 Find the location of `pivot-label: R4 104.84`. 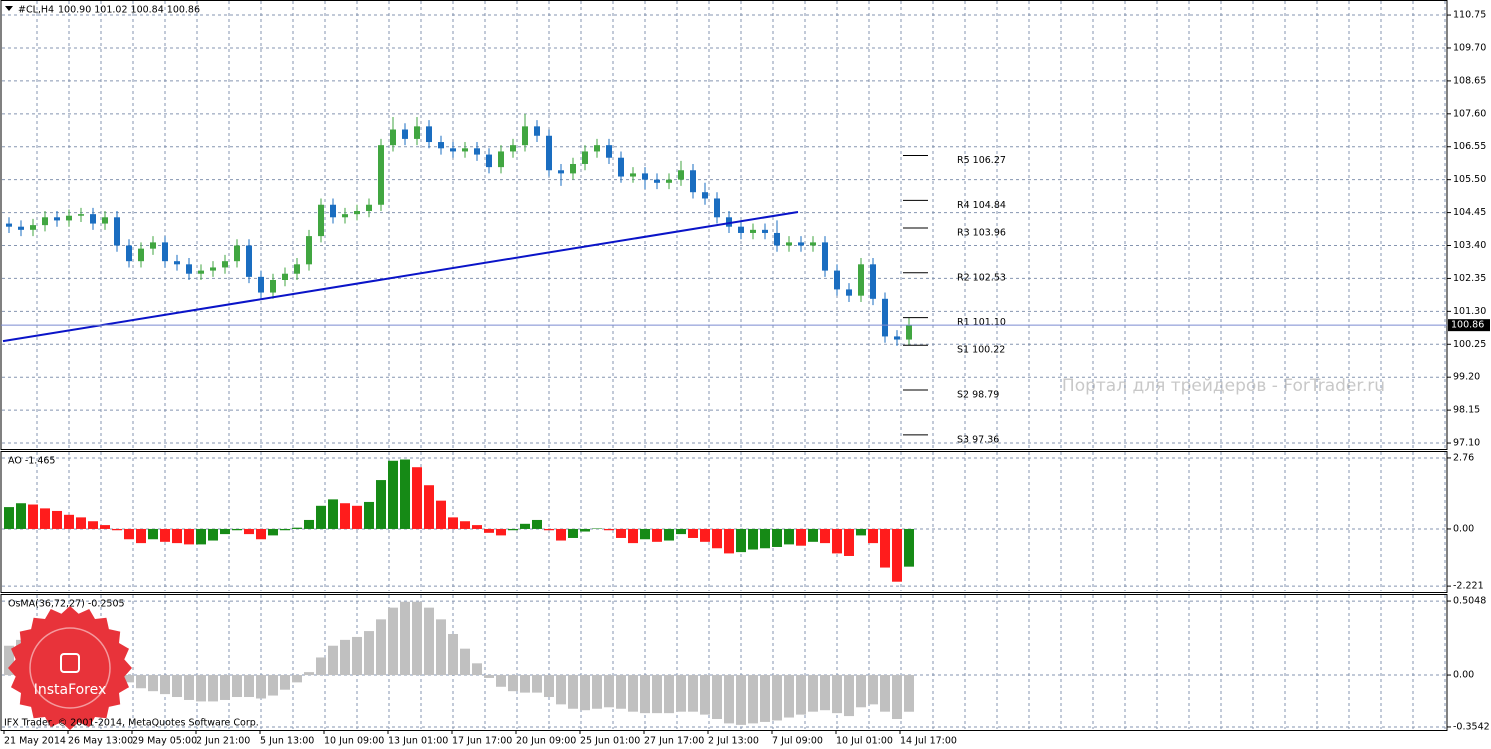

pivot-label: R4 104.84 is located at coordinates (981, 205).